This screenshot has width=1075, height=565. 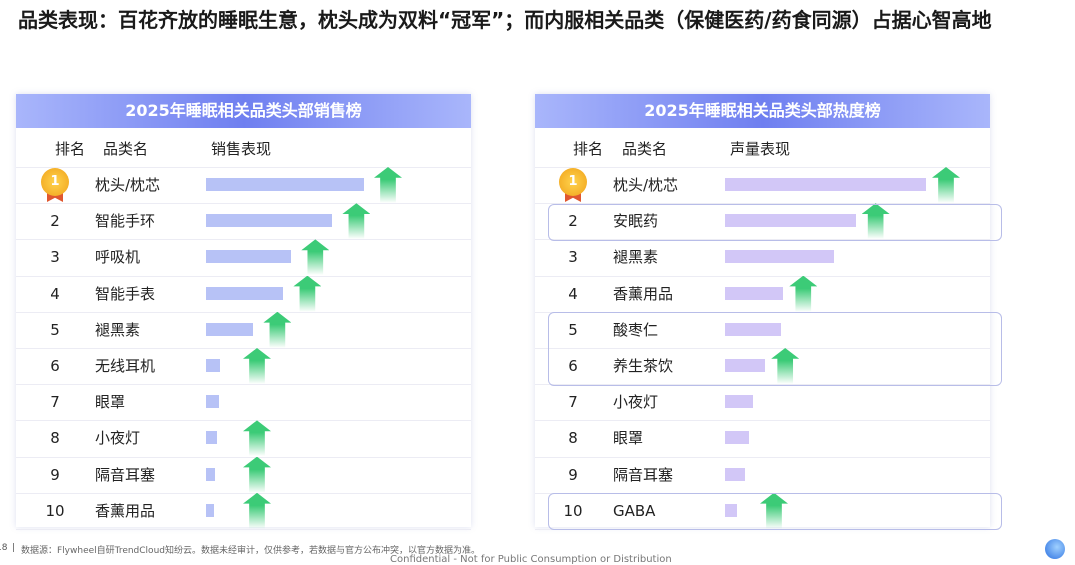 I want to click on category-name: 酸枣仁, so click(x=636, y=329).